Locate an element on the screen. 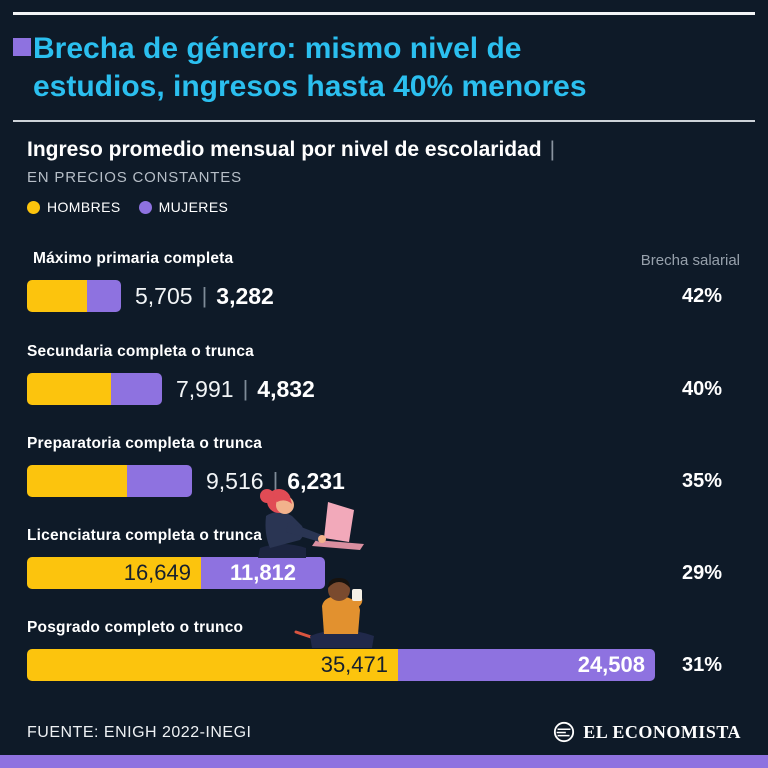 The image size is (768, 768). value-women: 6,231 is located at coordinates (316, 480).